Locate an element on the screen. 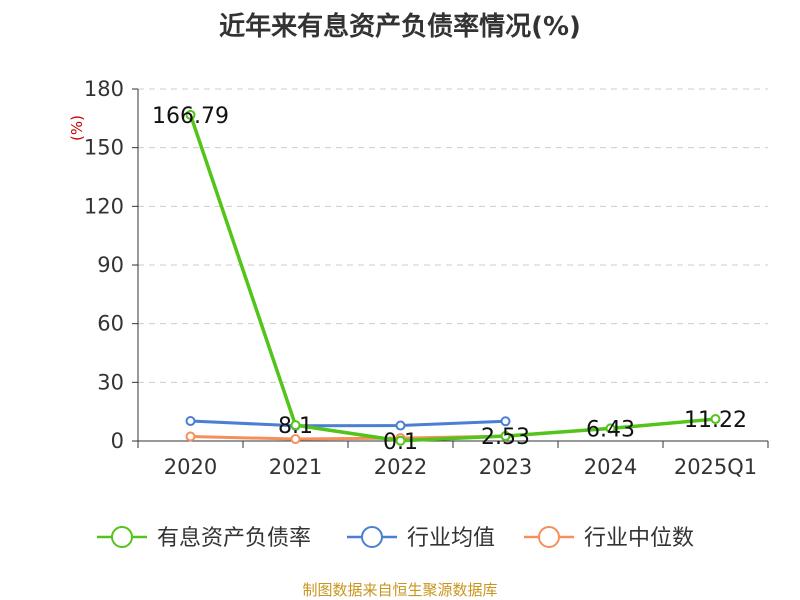 The image size is (800, 600). x-tick-label: 2024 is located at coordinates (610, 467).